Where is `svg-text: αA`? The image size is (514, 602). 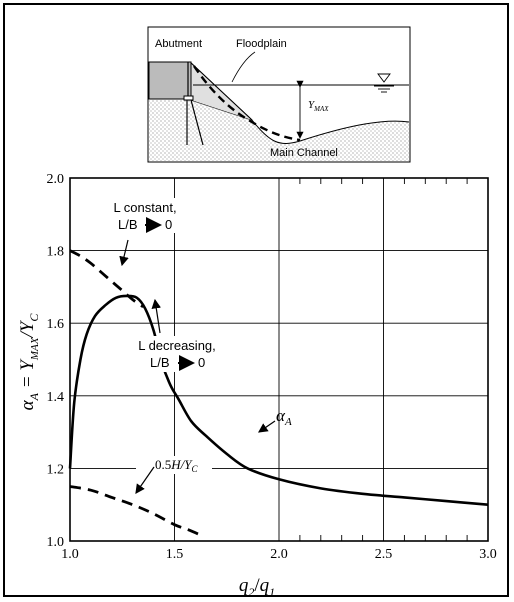
svg-text: αA is located at coordinates (284, 417).